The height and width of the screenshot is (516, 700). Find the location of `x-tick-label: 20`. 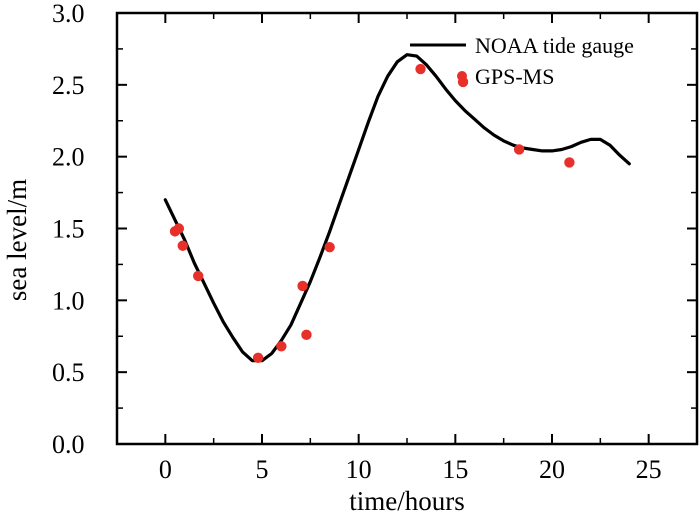

x-tick-label: 20 is located at coordinates (552, 469).